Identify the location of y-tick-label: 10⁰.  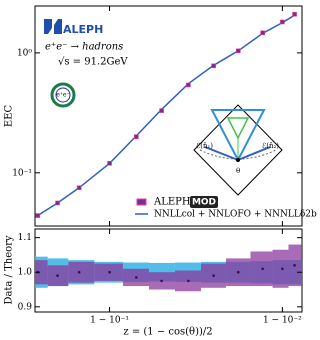
(24, 53).